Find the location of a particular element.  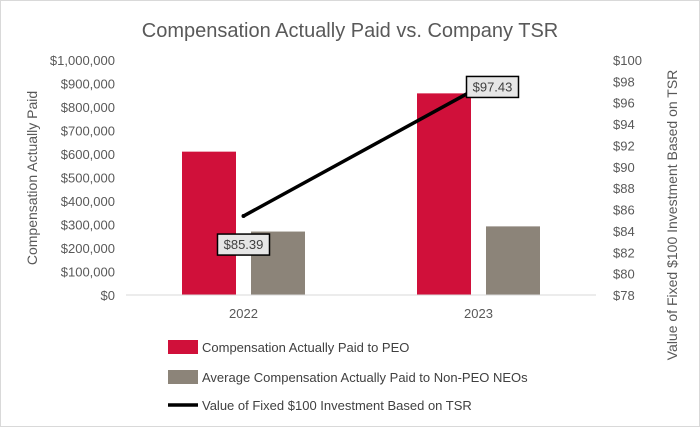

x-tick-label: 2023 is located at coordinates (478, 313).